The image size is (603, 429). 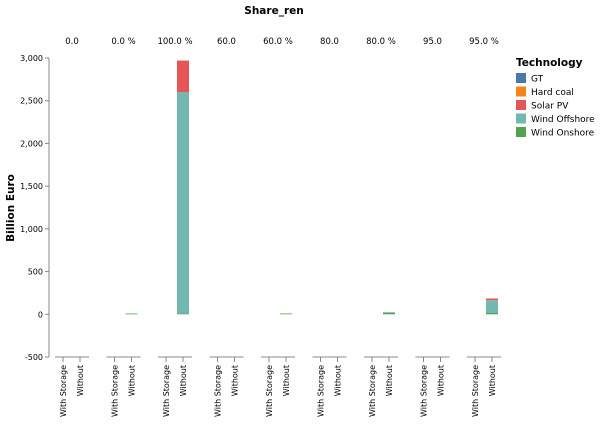 I want to click on facet-panel: 60.0 With Storage Without, so click(x=226, y=227).